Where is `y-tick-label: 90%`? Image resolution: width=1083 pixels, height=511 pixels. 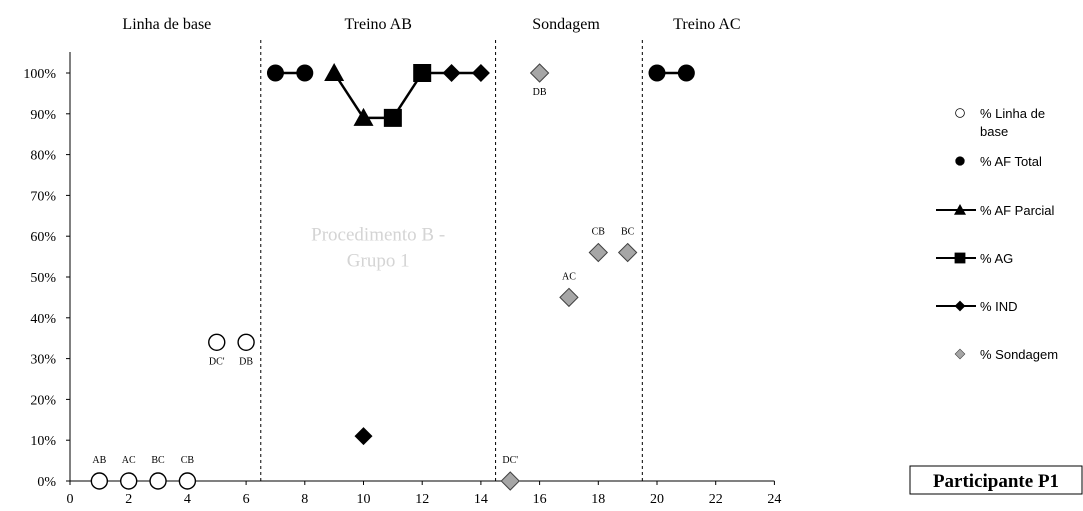
y-tick-label: 90% is located at coordinates (43, 115).